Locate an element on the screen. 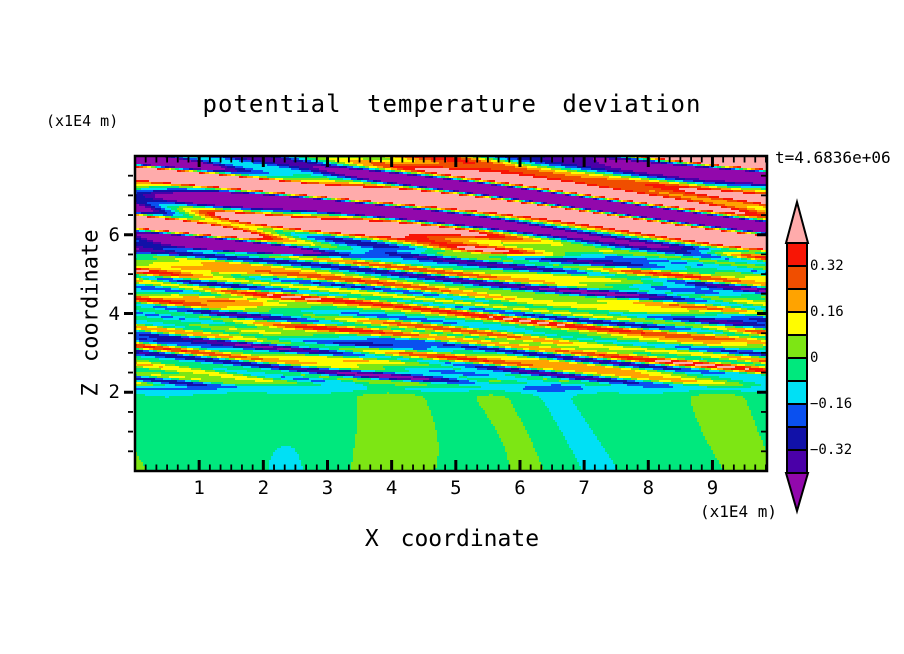 The height and width of the screenshot is (654, 904). x-tick-label: 5 is located at coordinates (456, 488).